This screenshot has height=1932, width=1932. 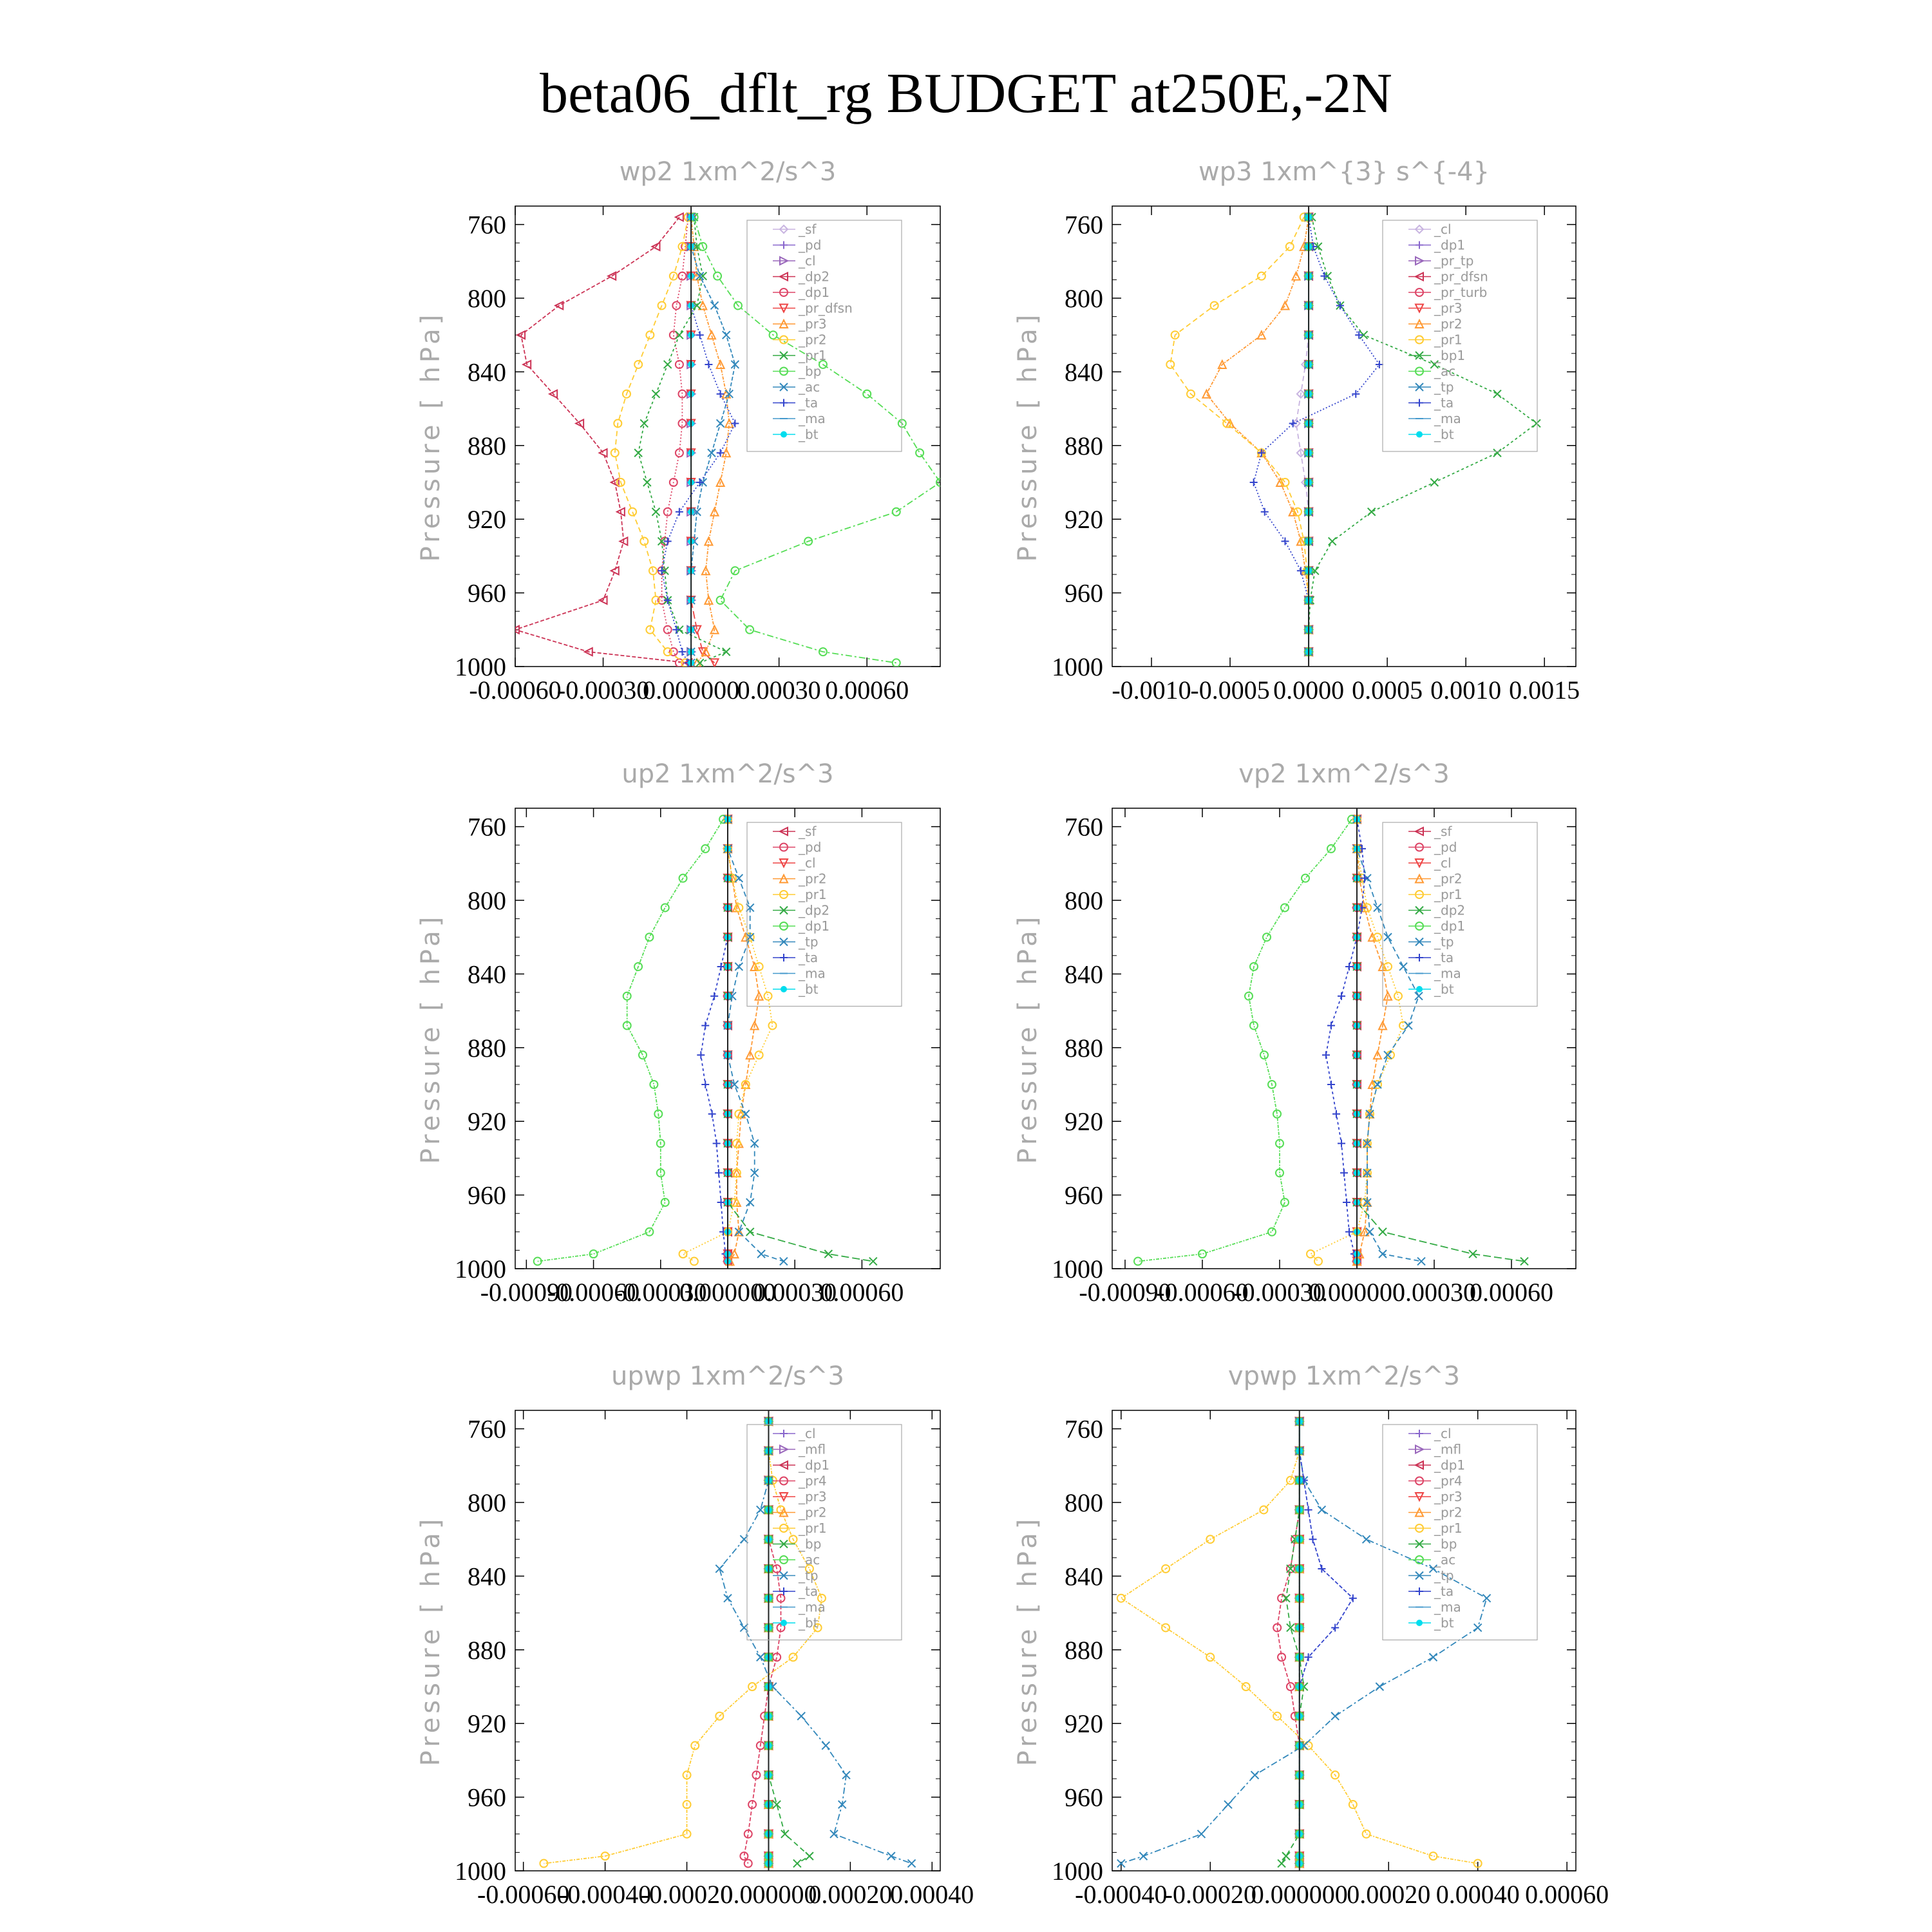 What do you see at coordinates (813, 1496) in the screenshot?
I see `legend-label: _pr3` at bounding box center [813, 1496].